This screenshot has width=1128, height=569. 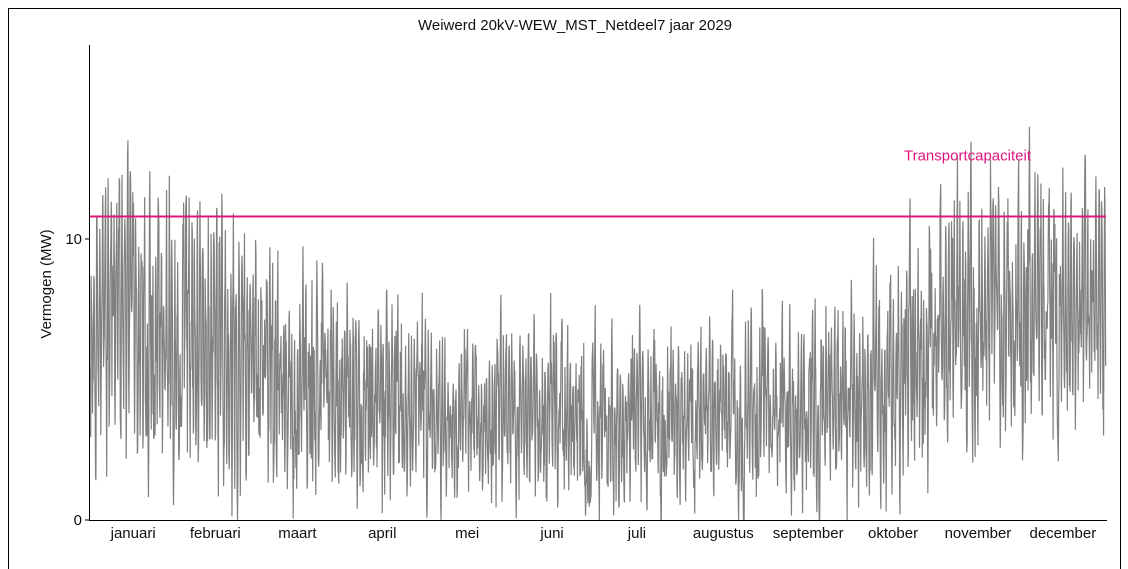 I want to click on y-tick-label: 10, so click(x=73, y=239).